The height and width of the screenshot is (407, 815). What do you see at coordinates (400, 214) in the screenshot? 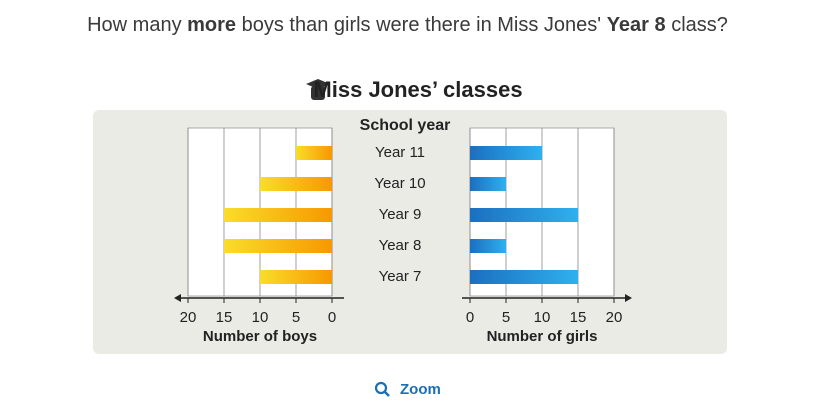
I see `category-label: Year 9` at bounding box center [400, 214].